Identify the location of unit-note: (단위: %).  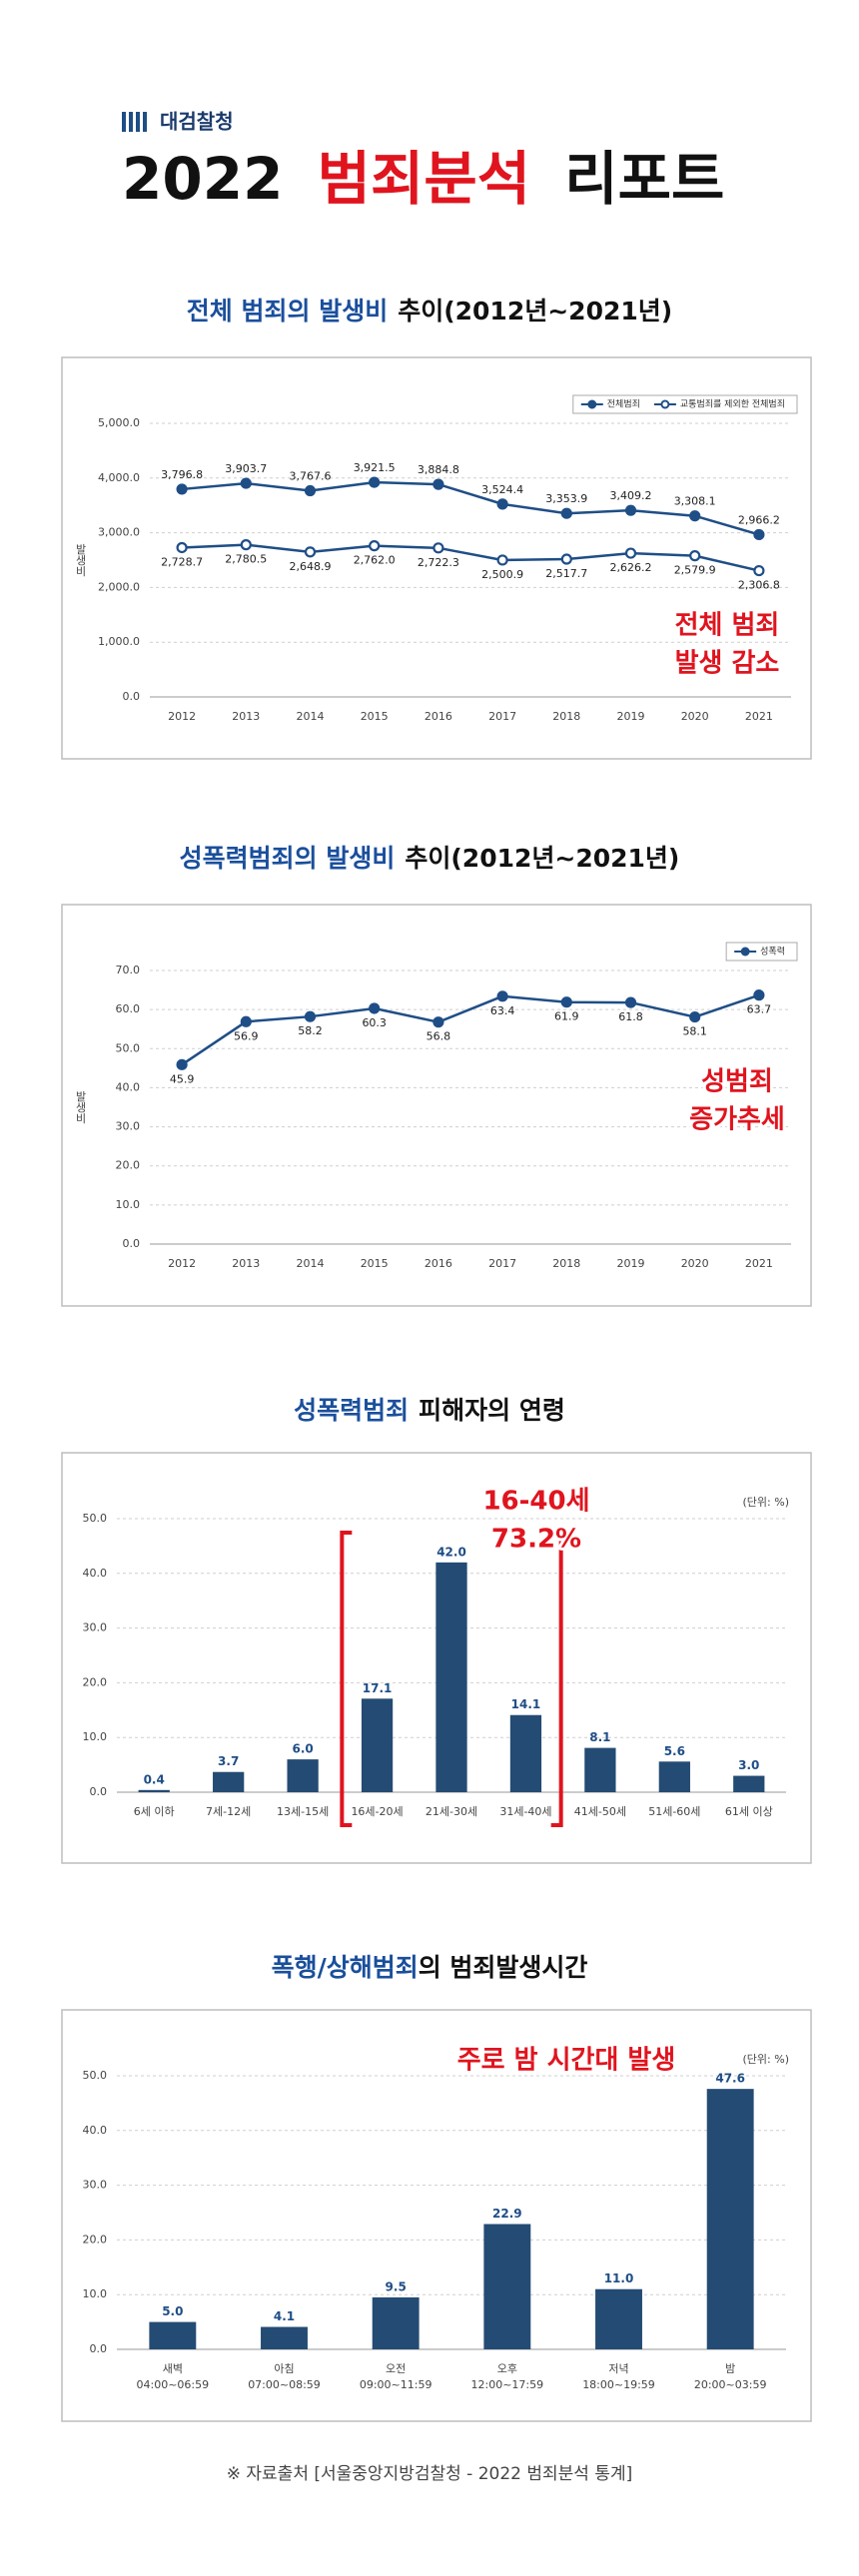
(766, 1502).